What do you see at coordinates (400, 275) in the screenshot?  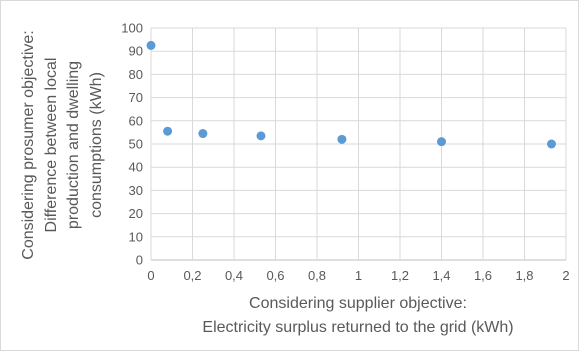 I see `x-tick-label: 1,2` at bounding box center [400, 275].